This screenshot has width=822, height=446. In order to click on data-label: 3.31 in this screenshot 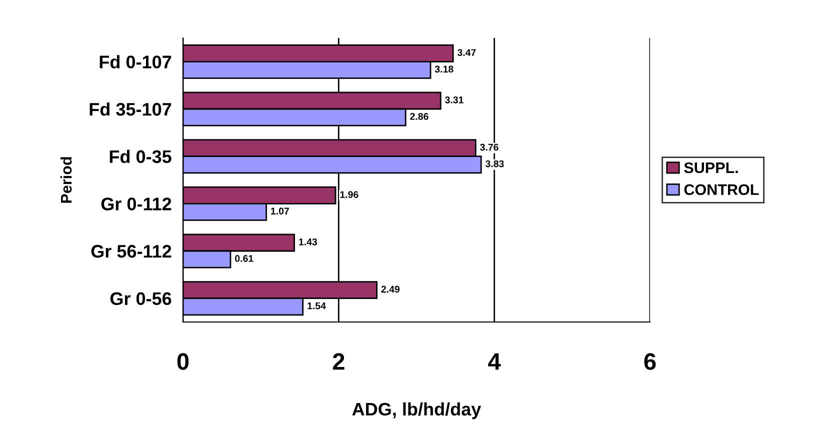, I will do `click(454, 100)`.